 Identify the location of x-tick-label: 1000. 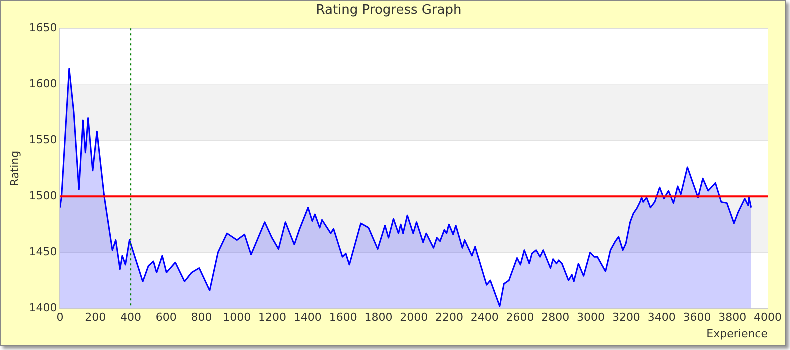
(237, 317).